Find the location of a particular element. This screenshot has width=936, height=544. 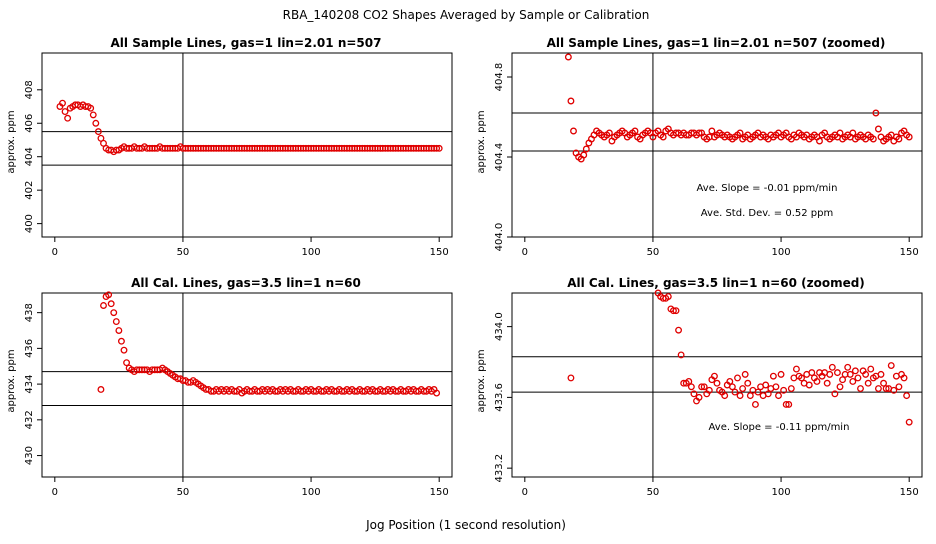

y-tick-label: 434 is located at coordinates (29, 384).